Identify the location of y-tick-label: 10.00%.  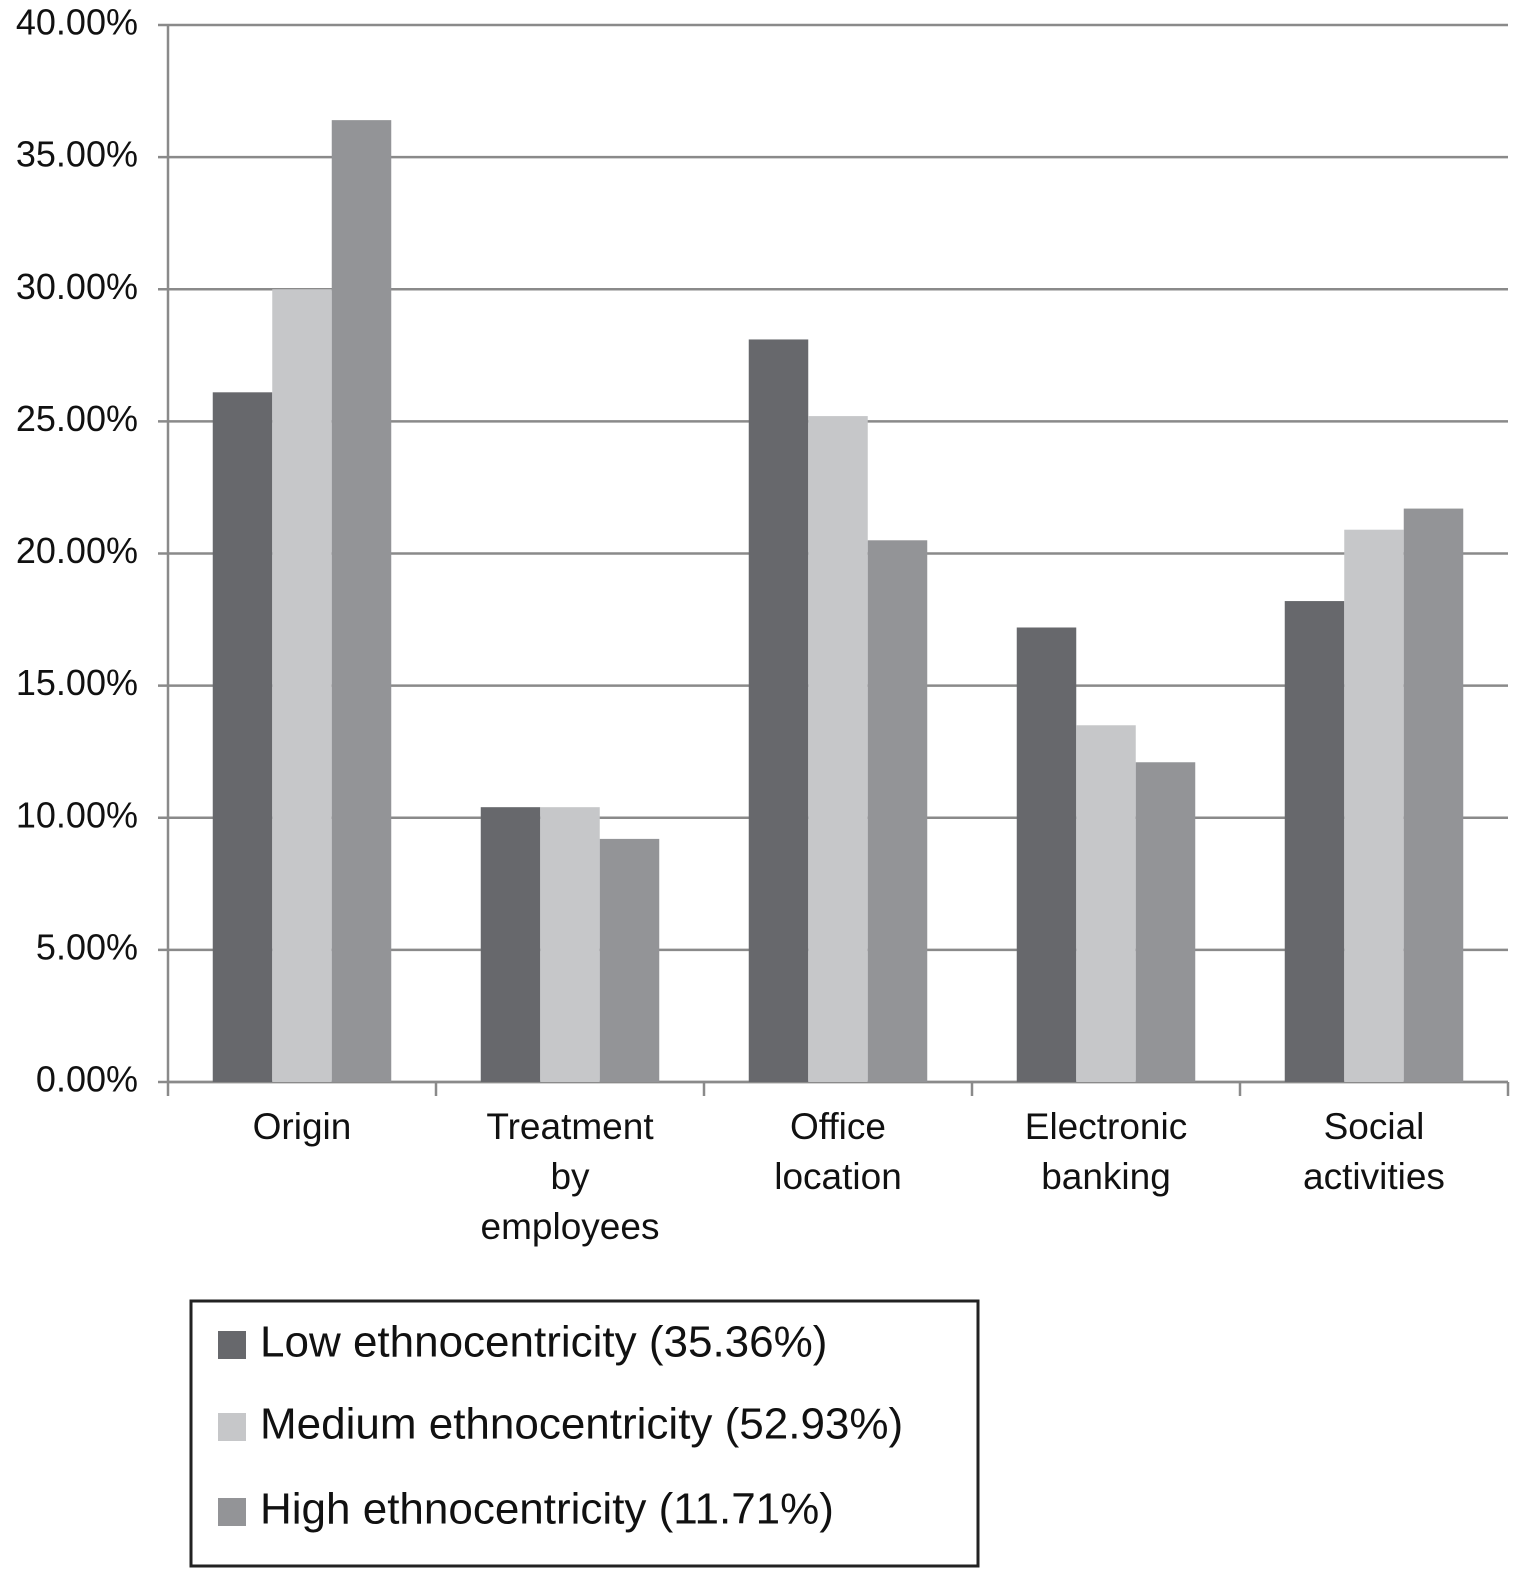
(77, 814).